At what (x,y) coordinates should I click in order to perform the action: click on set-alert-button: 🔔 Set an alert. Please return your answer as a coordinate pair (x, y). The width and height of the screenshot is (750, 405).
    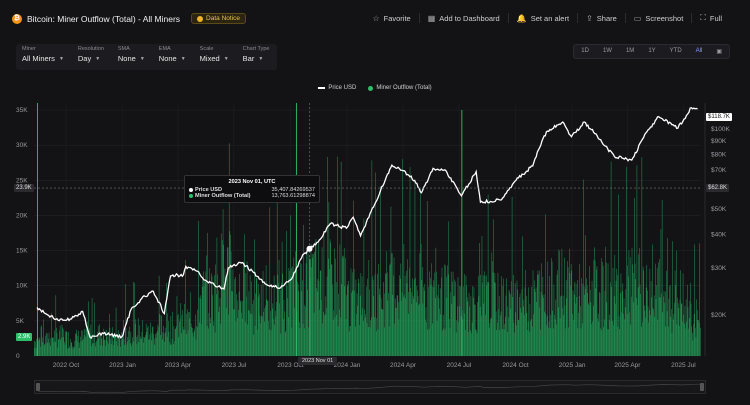
    Looking at the image, I should click on (542, 18).